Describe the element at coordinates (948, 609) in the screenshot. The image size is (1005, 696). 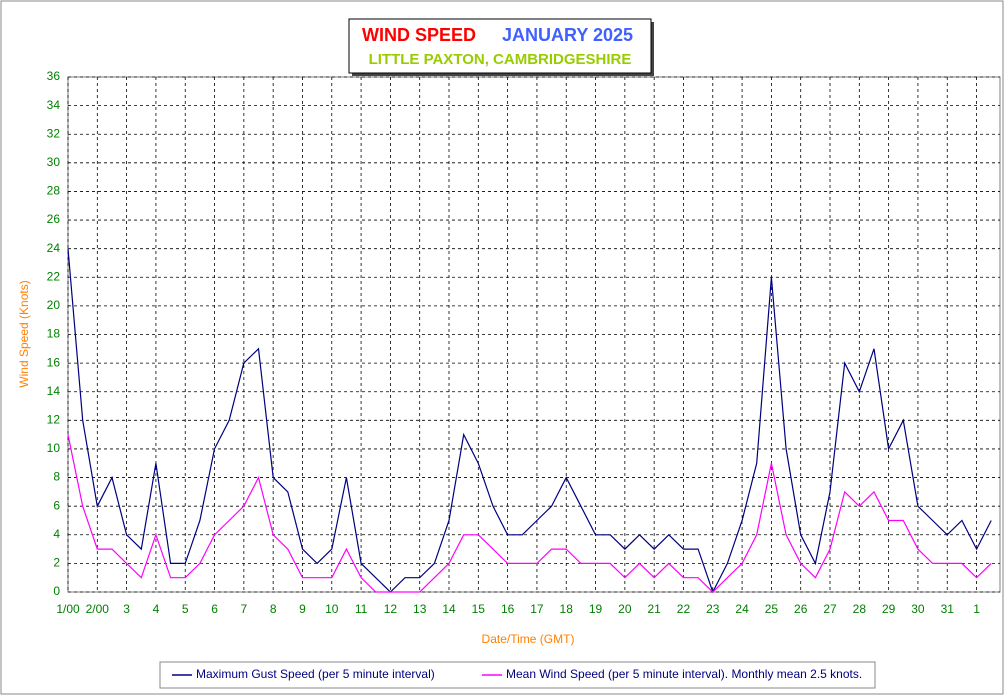
I see `x-tick-label: 31` at that location.